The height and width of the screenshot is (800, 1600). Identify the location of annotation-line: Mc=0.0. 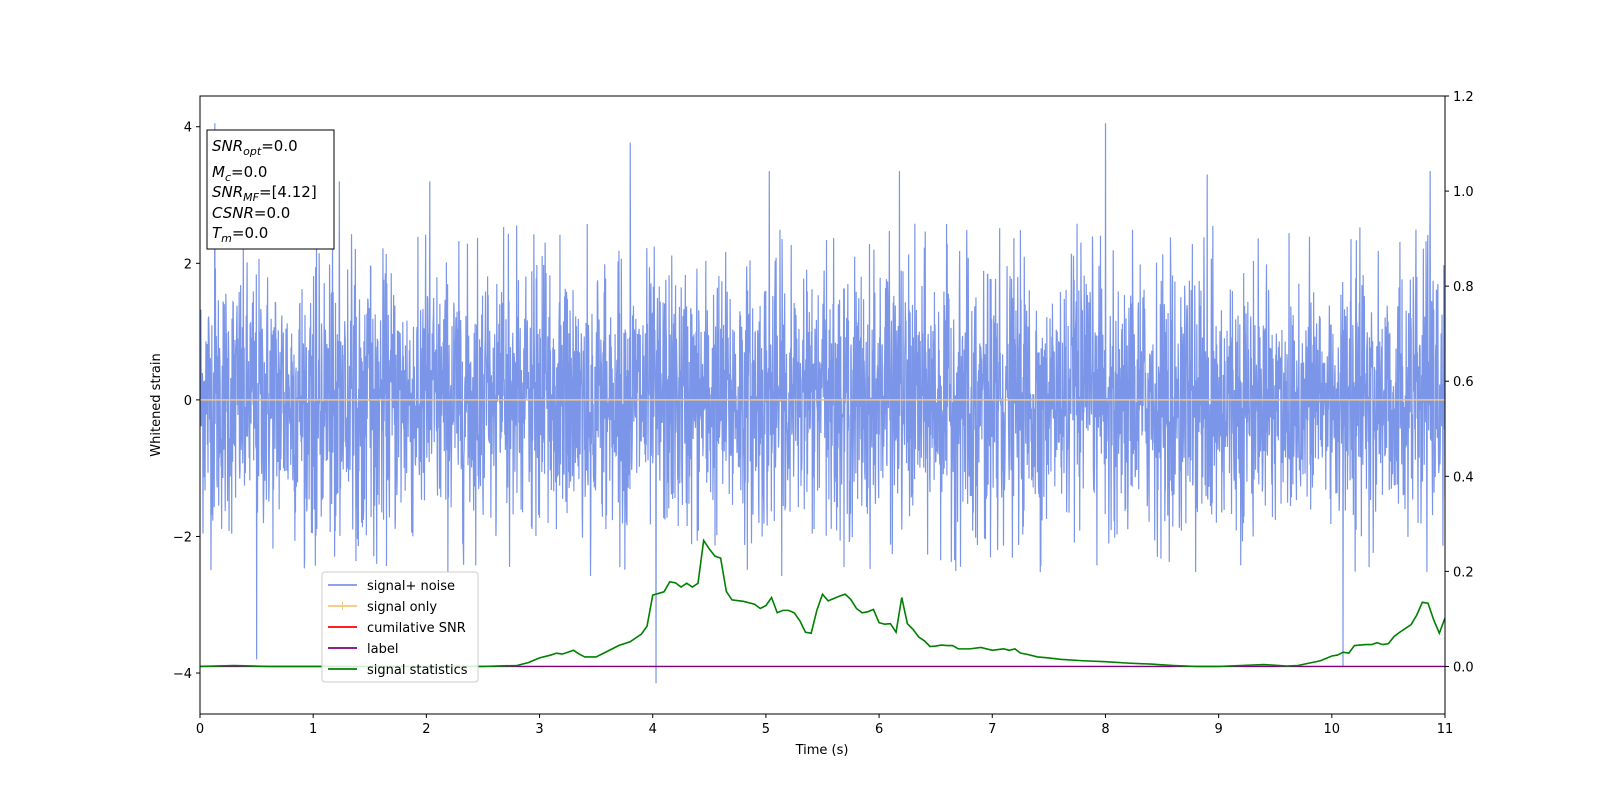
(239, 173).